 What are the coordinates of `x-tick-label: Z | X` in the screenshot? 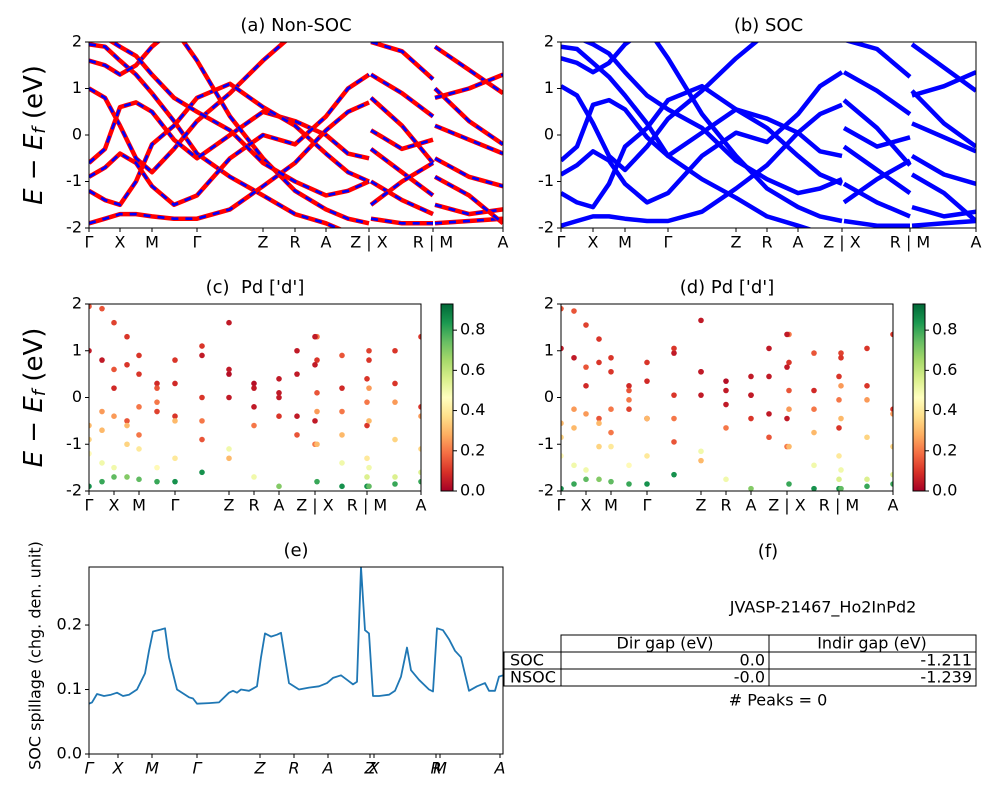 It's located at (787, 505).